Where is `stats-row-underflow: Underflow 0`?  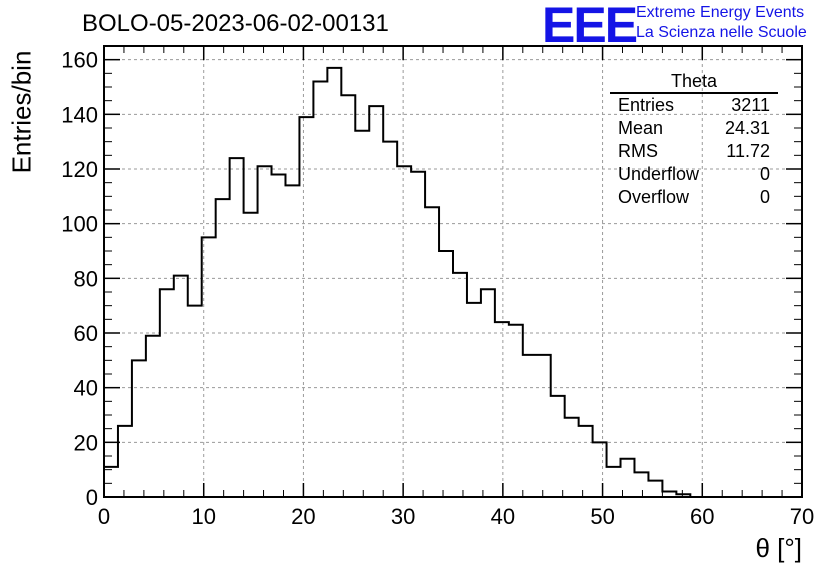 stats-row-underflow: Underflow 0 is located at coordinates (694, 174).